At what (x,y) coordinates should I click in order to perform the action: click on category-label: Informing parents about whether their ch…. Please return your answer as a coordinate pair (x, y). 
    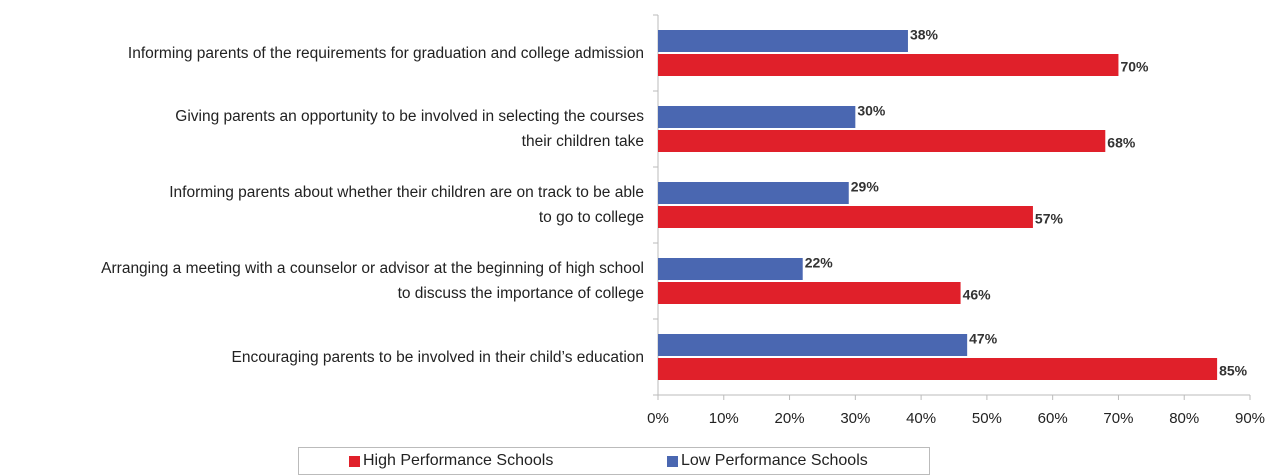
    Looking at the image, I should click on (406, 205).